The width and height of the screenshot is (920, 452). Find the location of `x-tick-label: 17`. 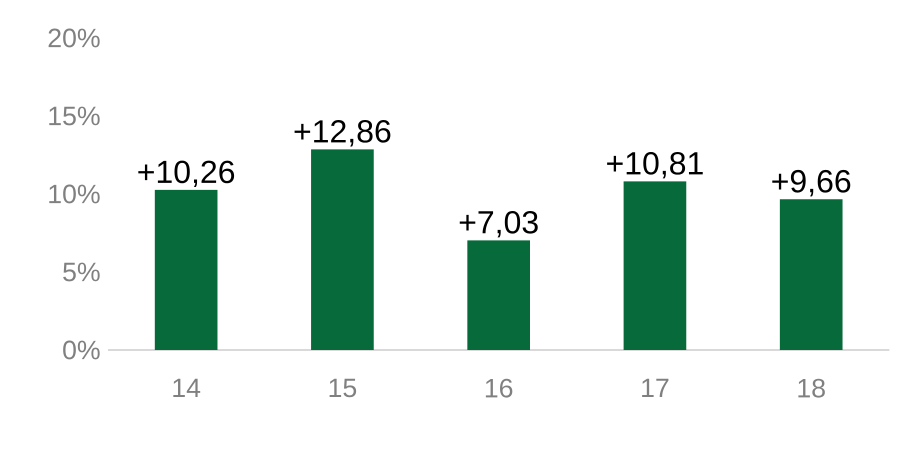

x-tick-label: 17 is located at coordinates (655, 388).